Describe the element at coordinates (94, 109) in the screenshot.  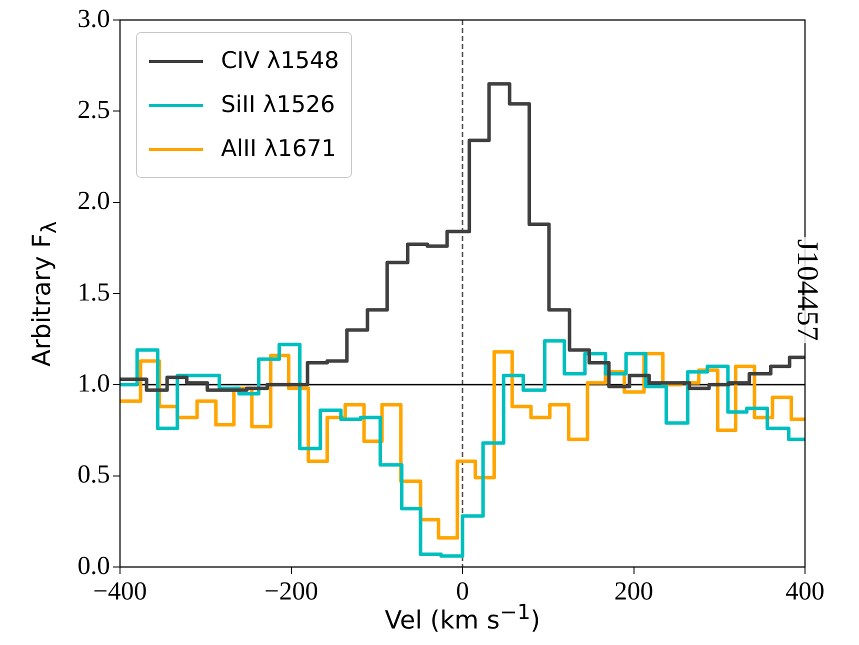
I see `y-tick-label: 2.5` at that location.